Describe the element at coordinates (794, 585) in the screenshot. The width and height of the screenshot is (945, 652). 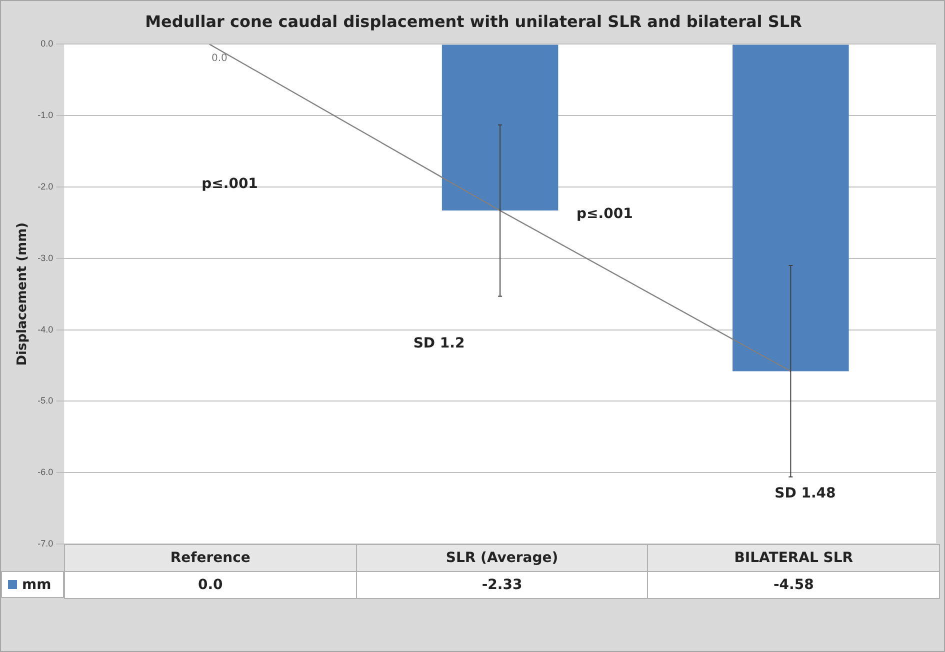
I see `data-label: -4.58` at that location.